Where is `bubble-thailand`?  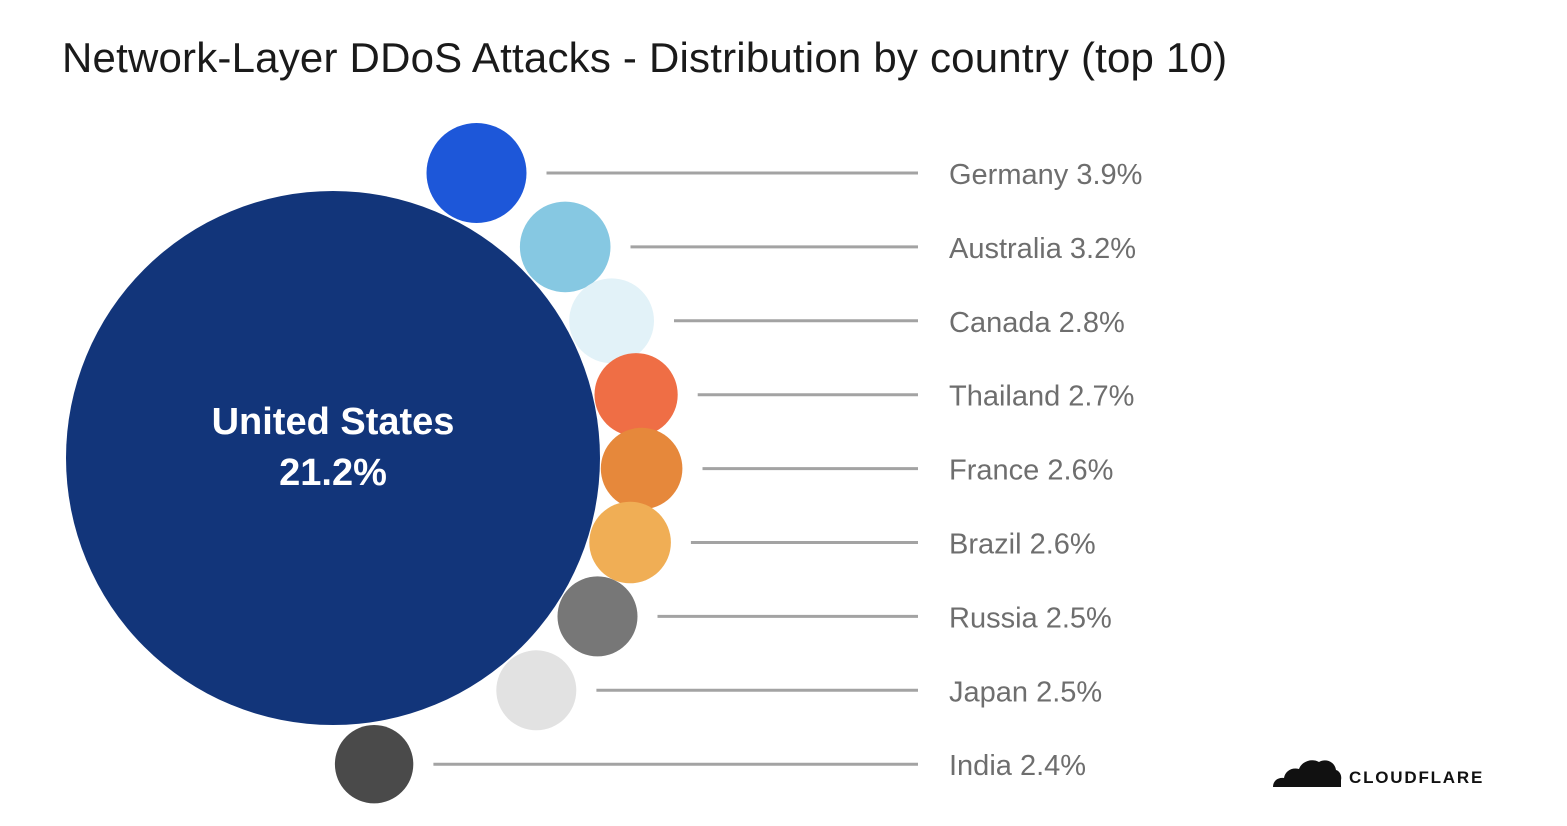
bubble-thailand is located at coordinates (636, 395).